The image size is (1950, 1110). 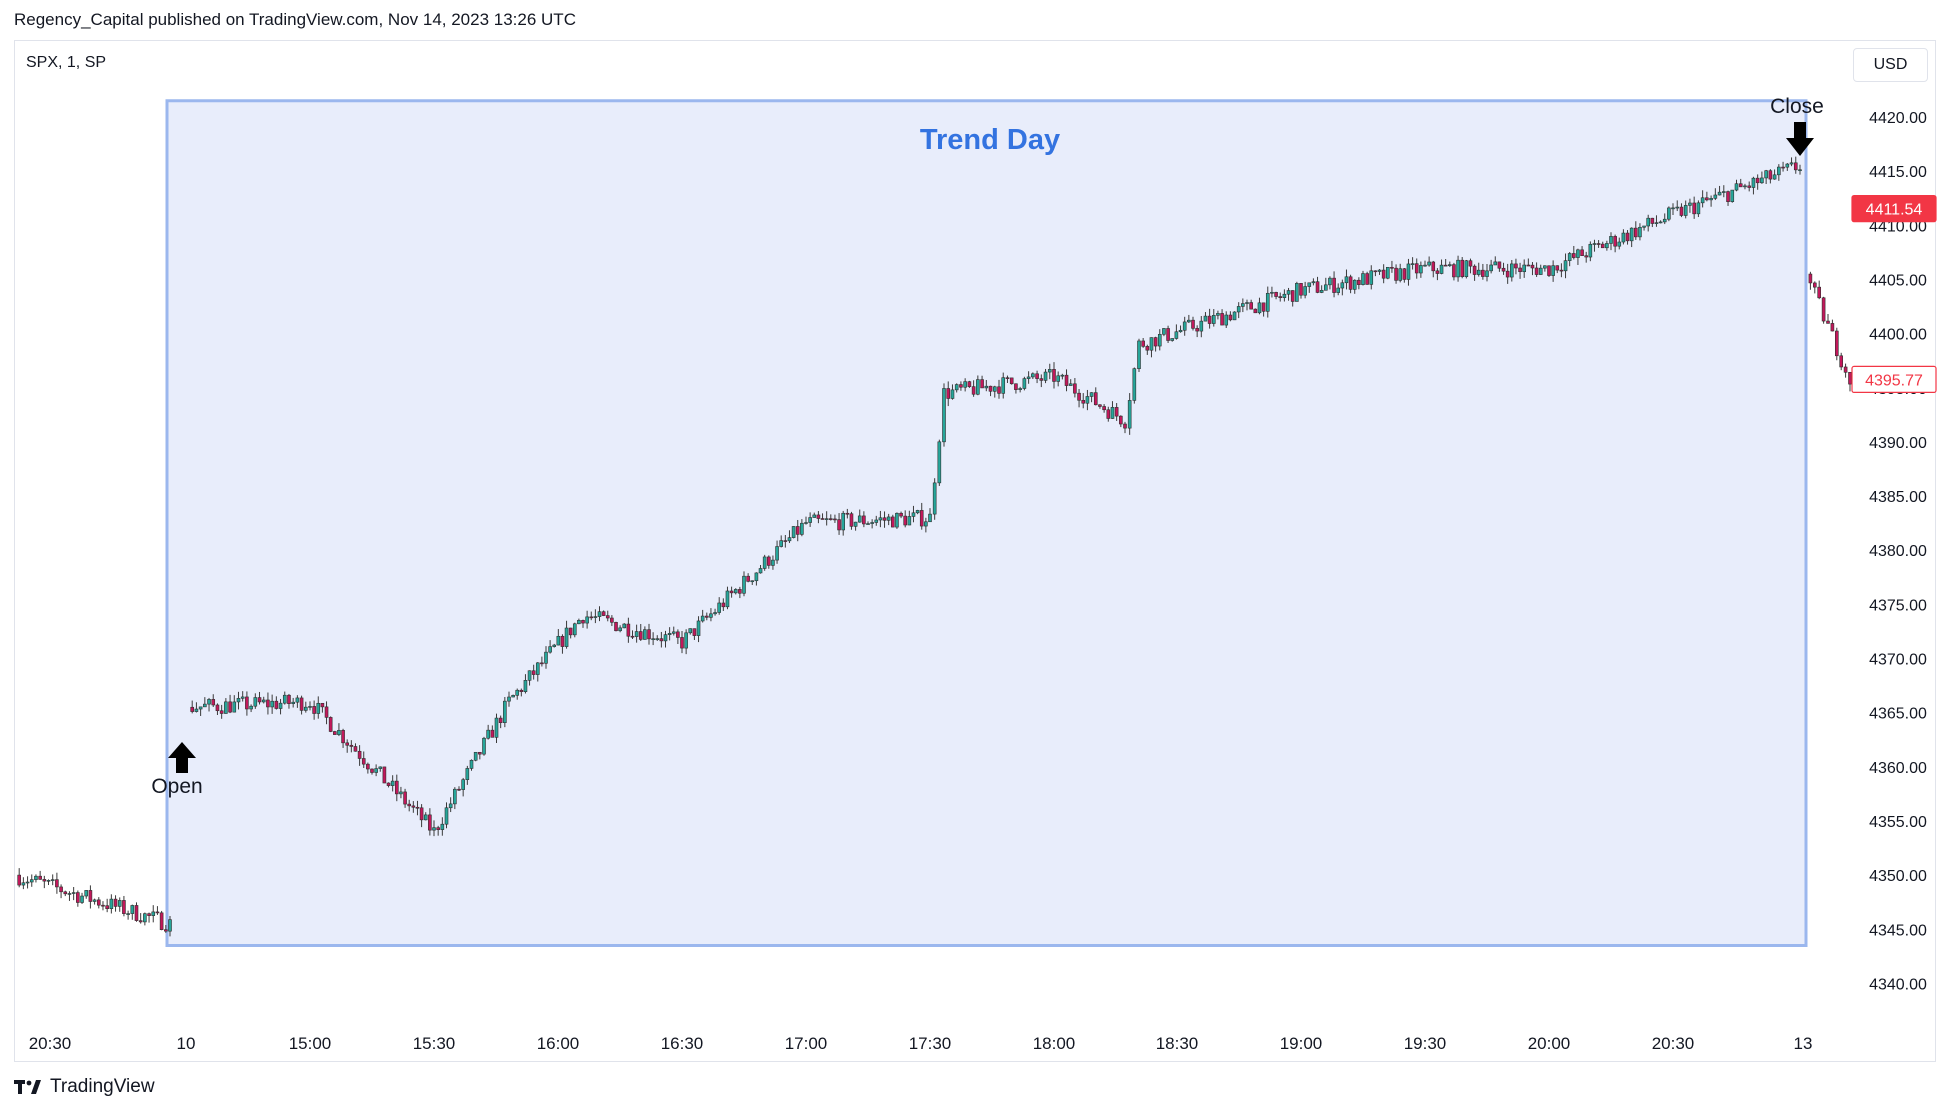 What do you see at coordinates (1549, 1043) in the screenshot?
I see `x-tick-label: 20:00` at bounding box center [1549, 1043].